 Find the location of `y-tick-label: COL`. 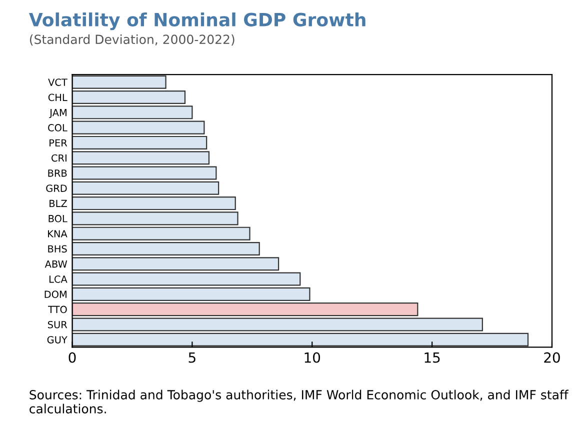

y-tick-label: COL is located at coordinates (58, 128).